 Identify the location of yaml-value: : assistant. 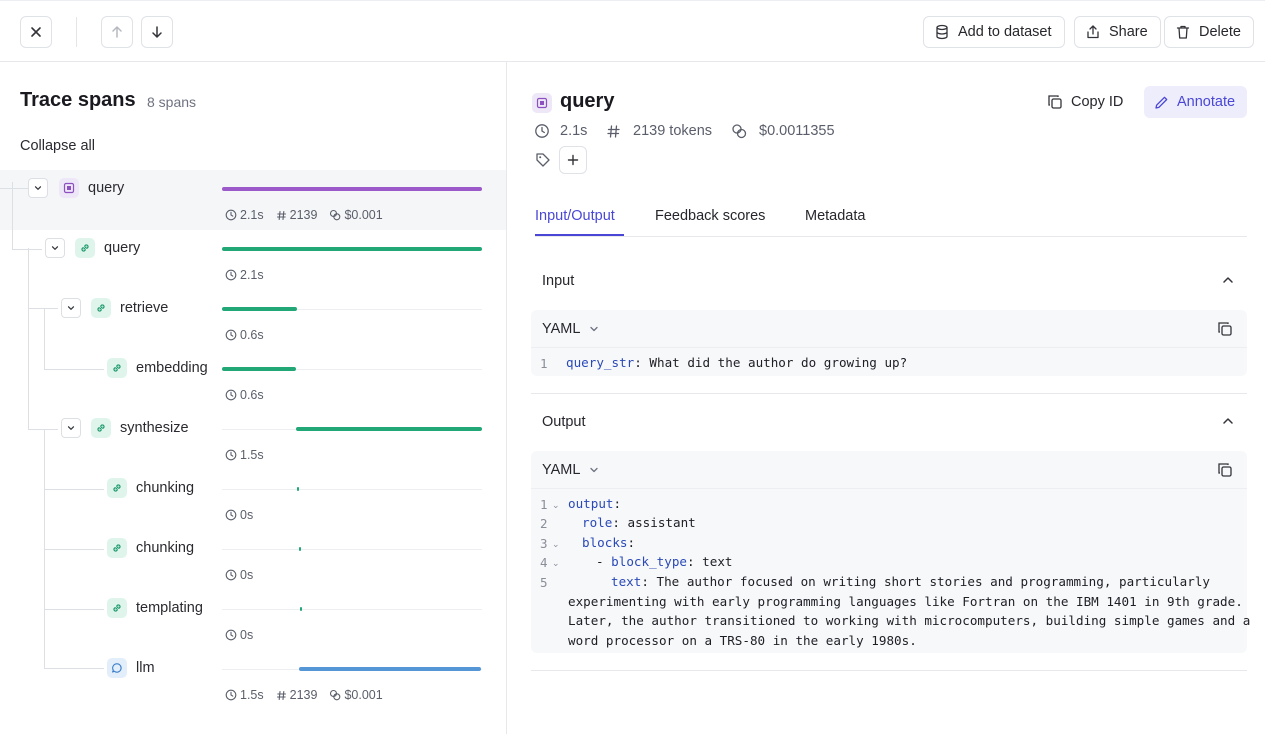
(654, 522).